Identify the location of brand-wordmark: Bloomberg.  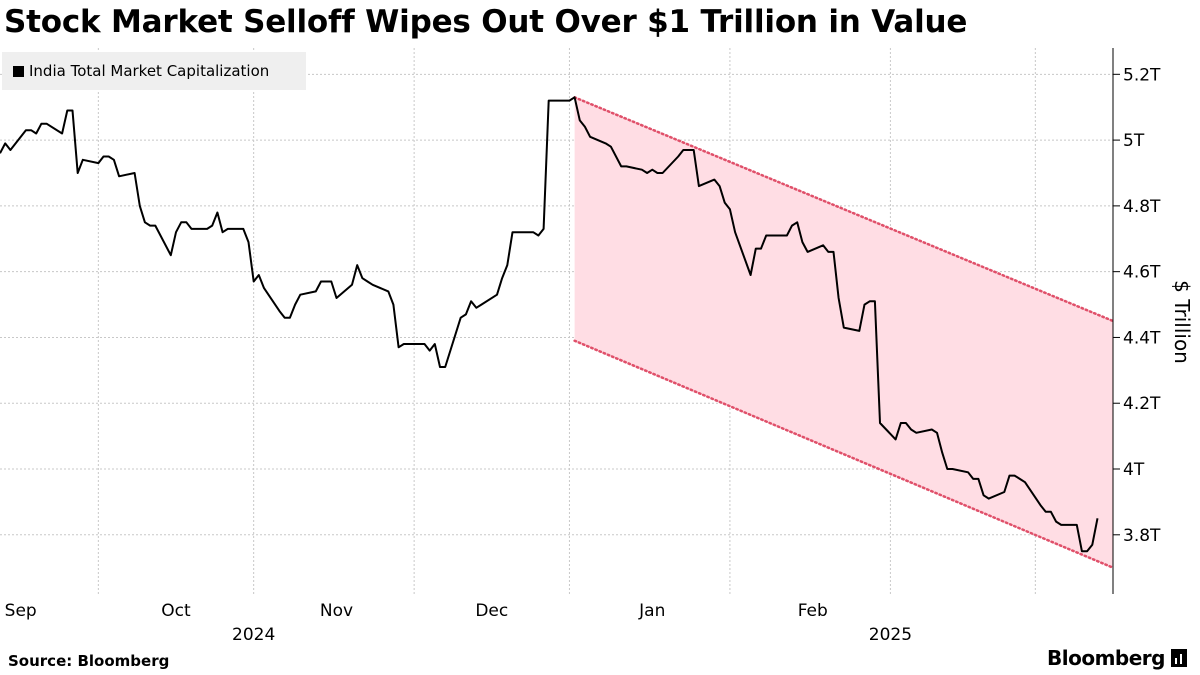
(1106, 658).